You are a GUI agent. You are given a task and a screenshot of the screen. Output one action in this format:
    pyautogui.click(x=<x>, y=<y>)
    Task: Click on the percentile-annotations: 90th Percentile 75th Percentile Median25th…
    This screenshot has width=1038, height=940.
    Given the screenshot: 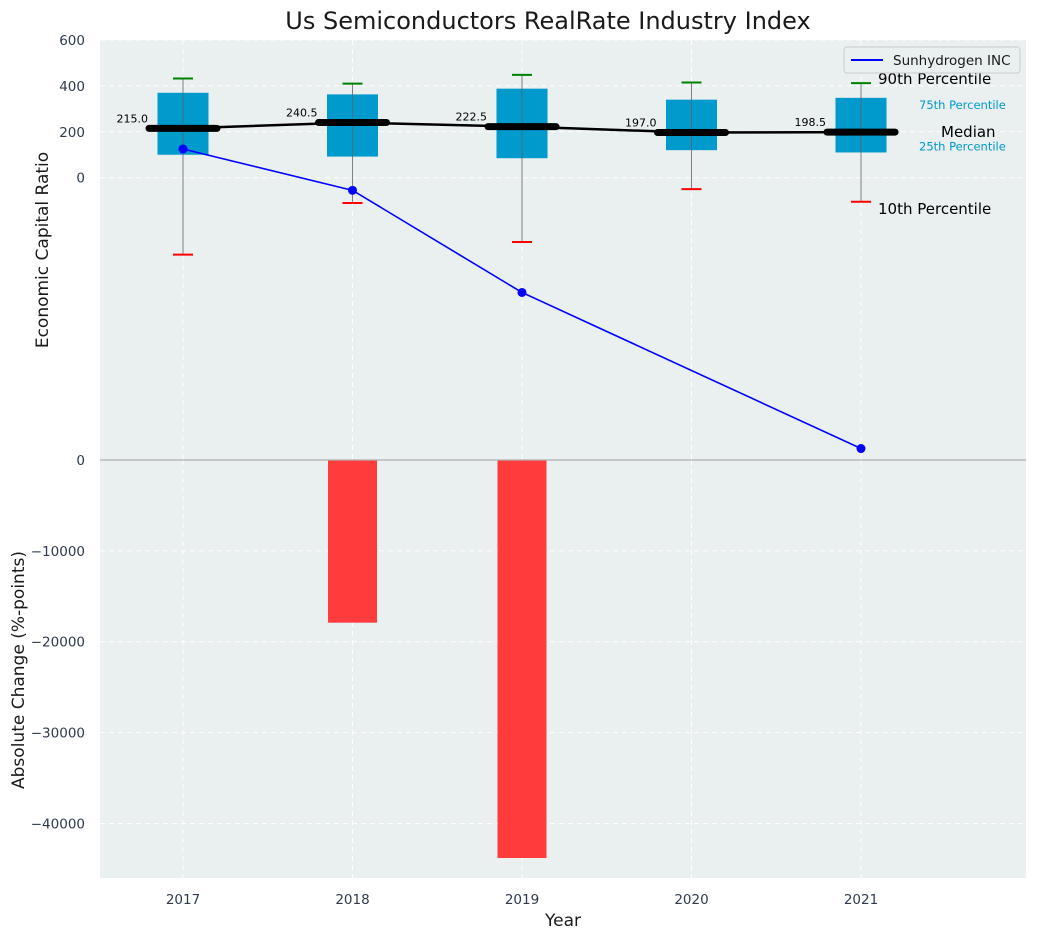 What is the action you would take?
    pyautogui.click(x=942, y=144)
    